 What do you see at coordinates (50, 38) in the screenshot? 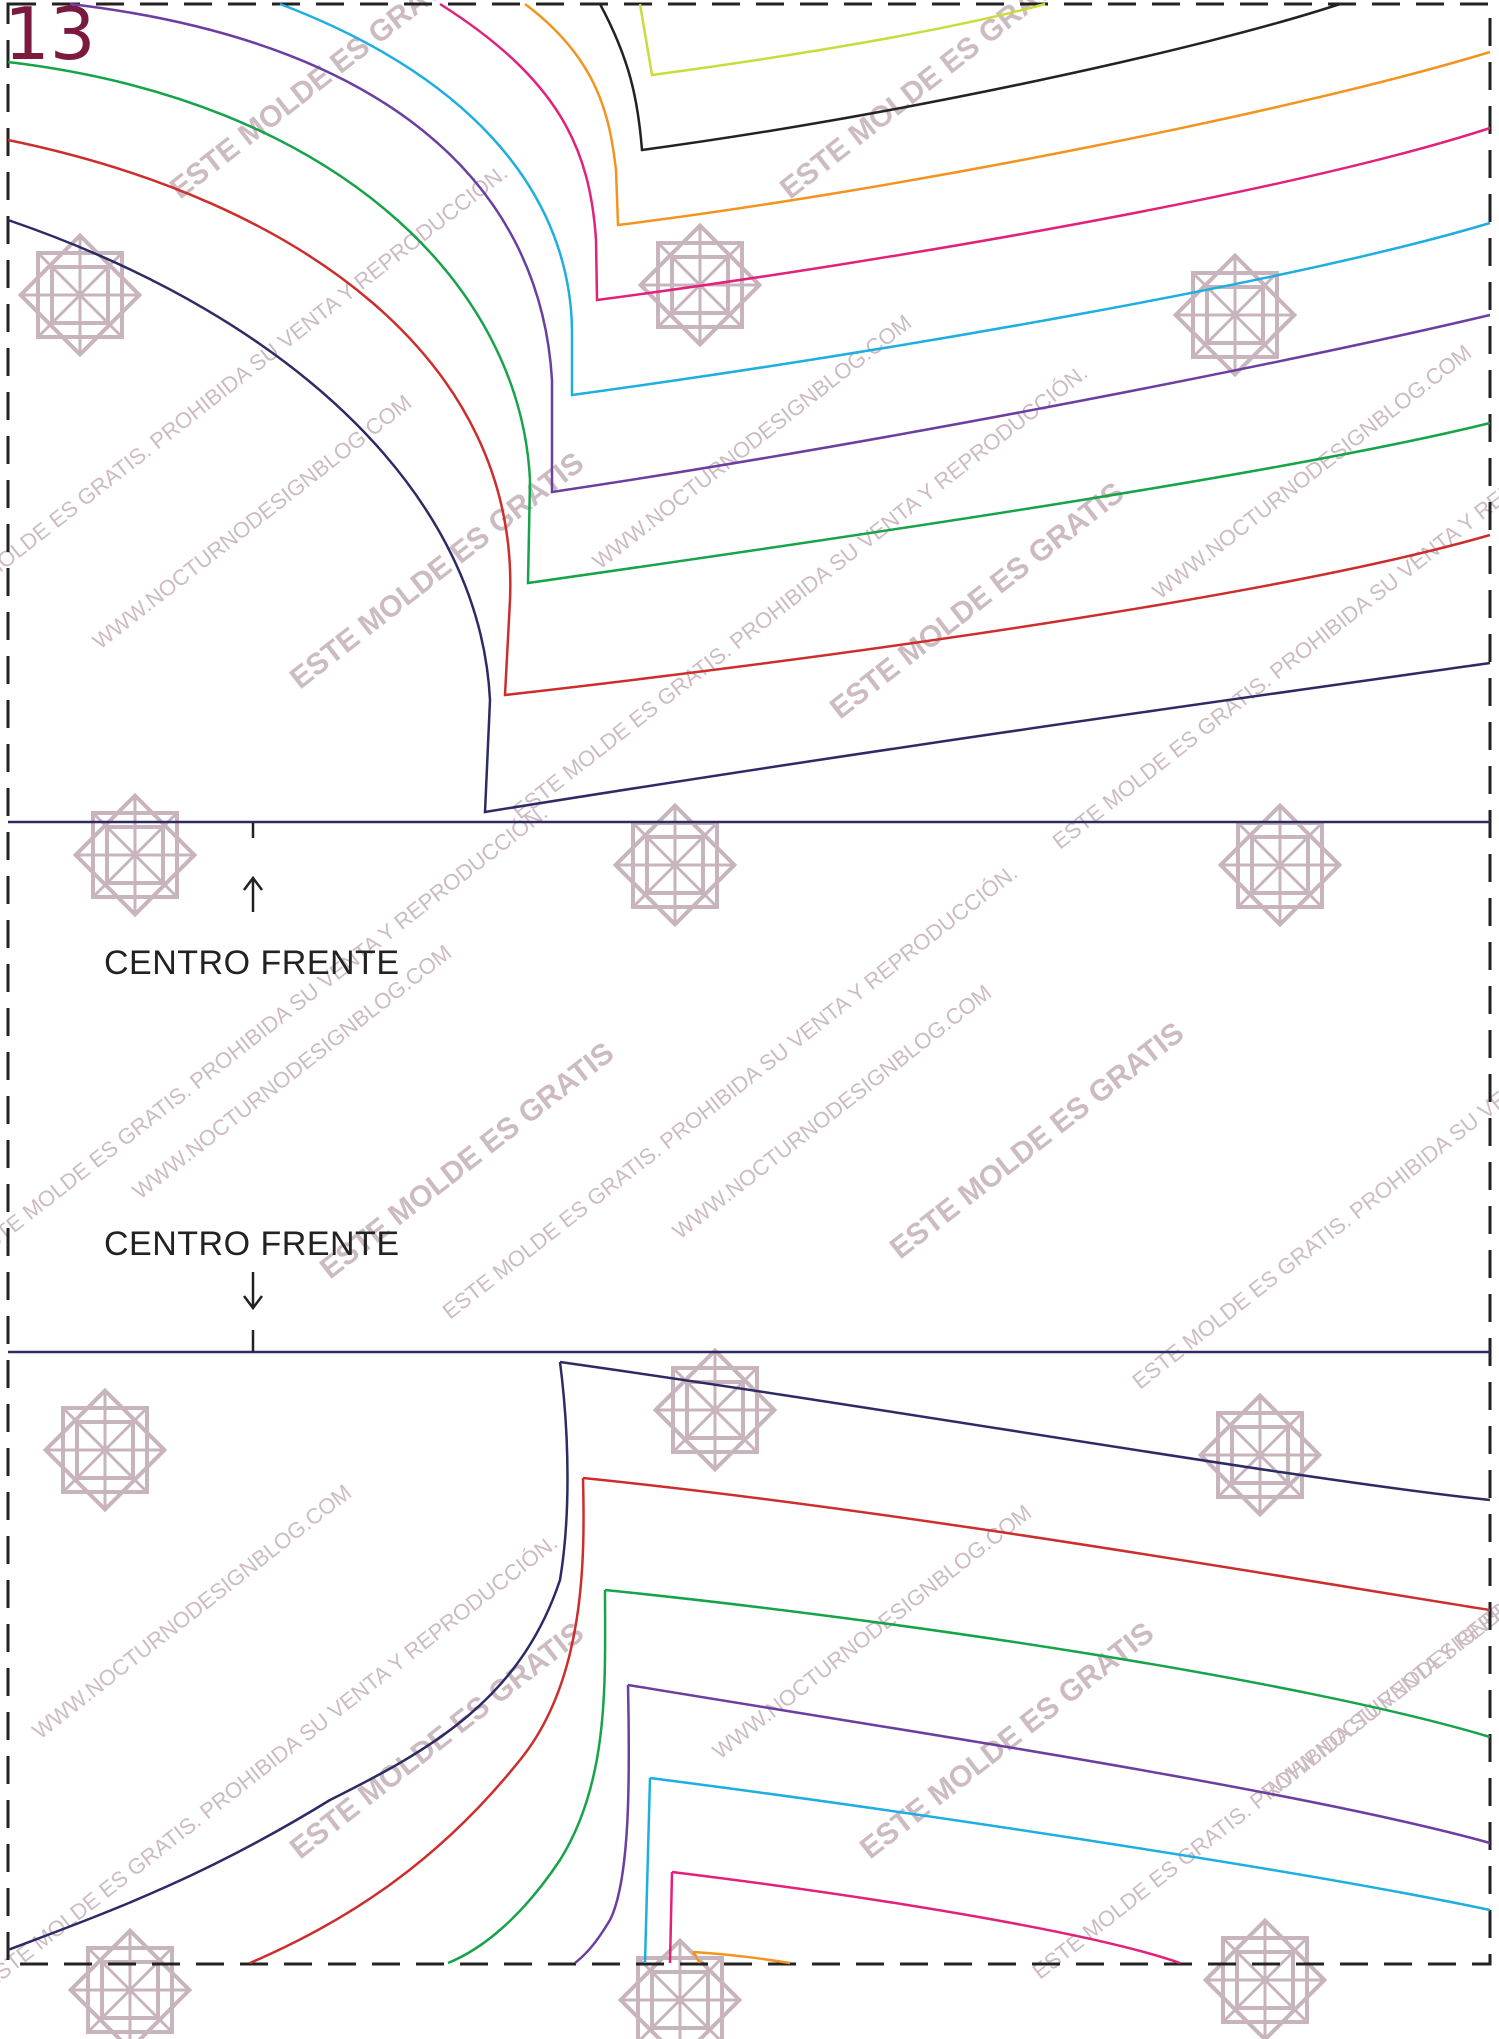
I see `page-number: 13` at bounding box center [50, 38].